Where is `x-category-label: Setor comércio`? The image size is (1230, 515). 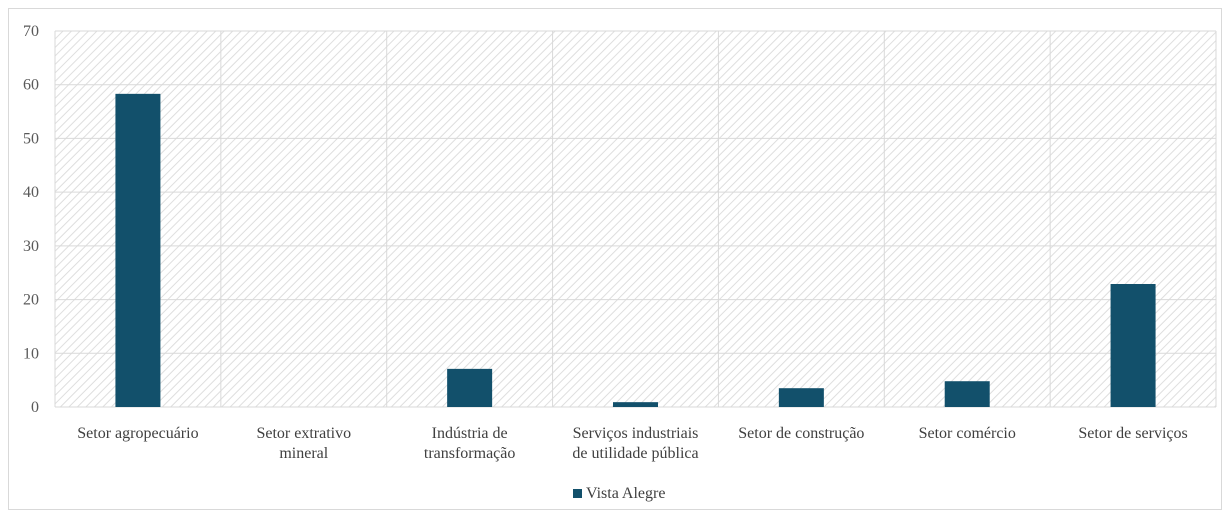 x-category-label: Setor comércio is located at coordinates (967, 433).